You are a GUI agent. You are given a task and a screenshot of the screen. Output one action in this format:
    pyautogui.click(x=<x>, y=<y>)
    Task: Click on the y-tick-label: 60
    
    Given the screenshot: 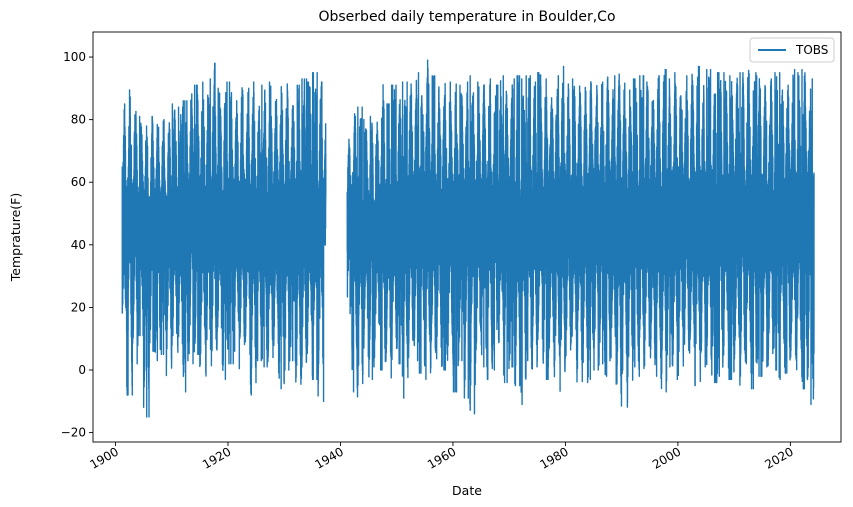 What is the action you would take?
    pyautogui.click(x=78, y=182)
    